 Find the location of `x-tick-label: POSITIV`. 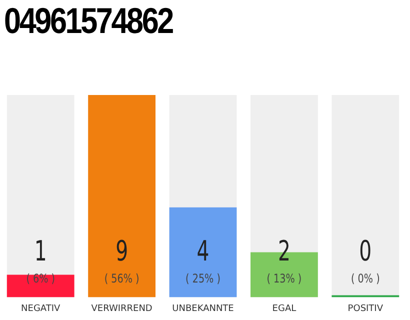

x-tick-label: POSITIV is located at coordinates (366, 309).